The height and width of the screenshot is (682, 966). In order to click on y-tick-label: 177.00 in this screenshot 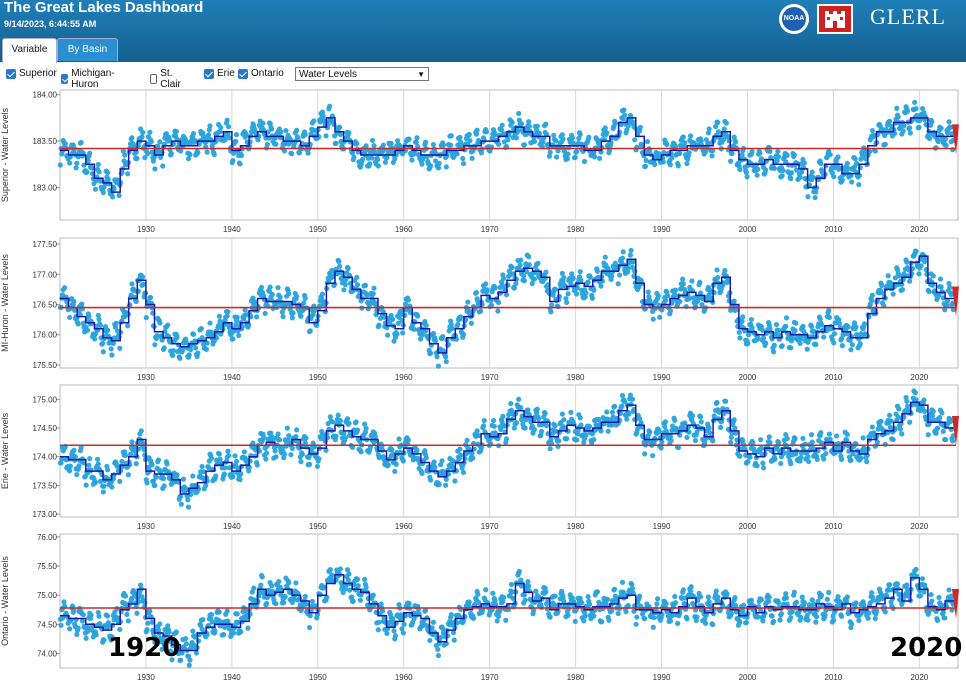, I will do `click(45, 274)`.